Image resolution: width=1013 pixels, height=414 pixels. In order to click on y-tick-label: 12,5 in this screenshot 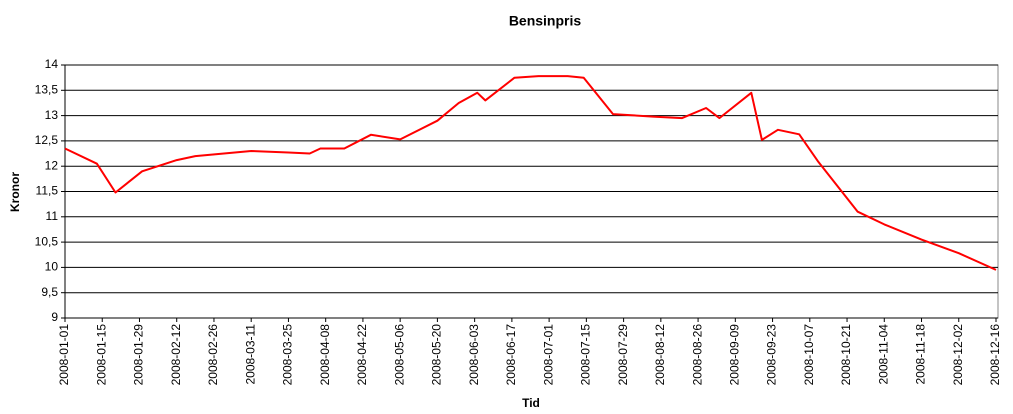, I will do `click(47, 140)`.